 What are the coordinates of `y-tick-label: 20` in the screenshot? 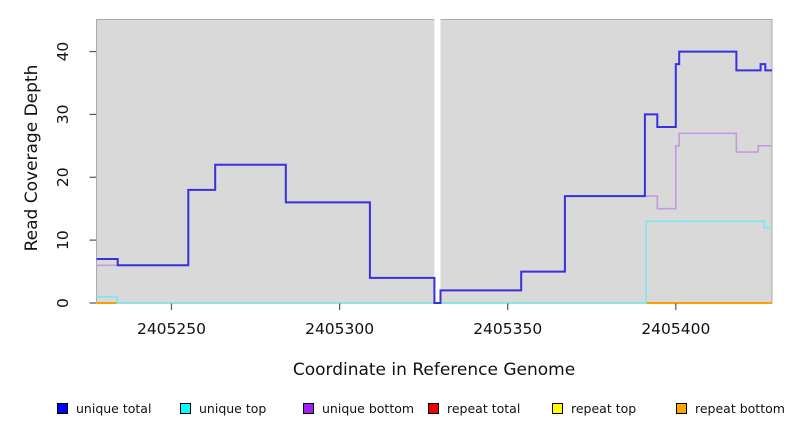 It's located at (63, 177).